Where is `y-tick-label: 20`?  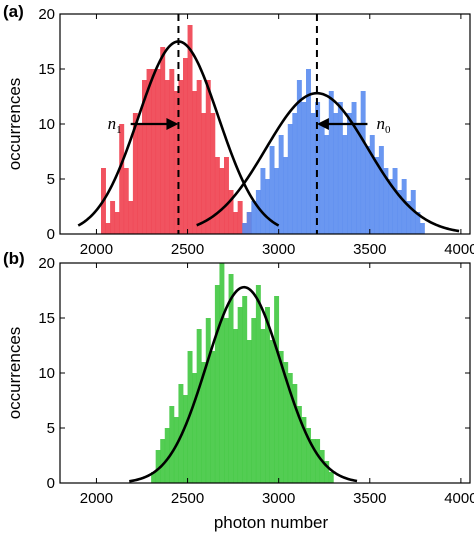 y-tick-label: 20 is located at coordinates (46, 263).